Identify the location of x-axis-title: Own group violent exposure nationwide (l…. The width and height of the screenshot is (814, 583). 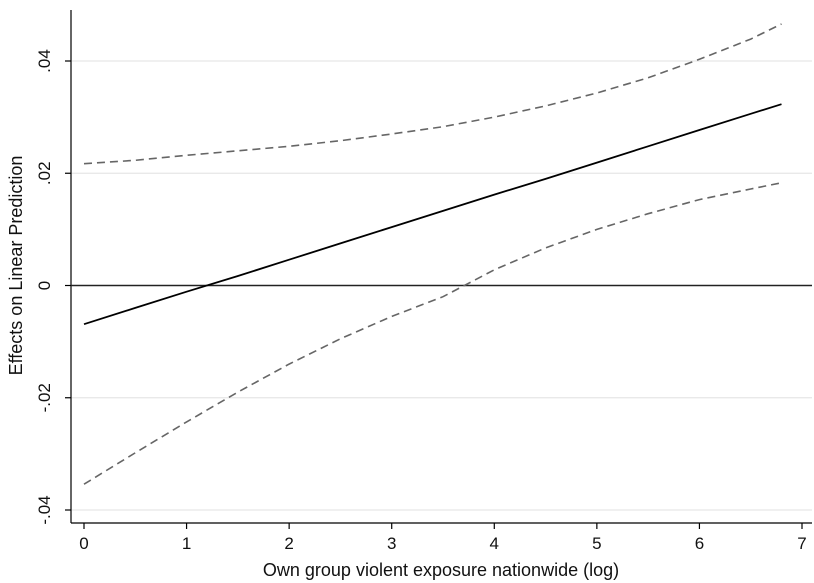
(441, 570).